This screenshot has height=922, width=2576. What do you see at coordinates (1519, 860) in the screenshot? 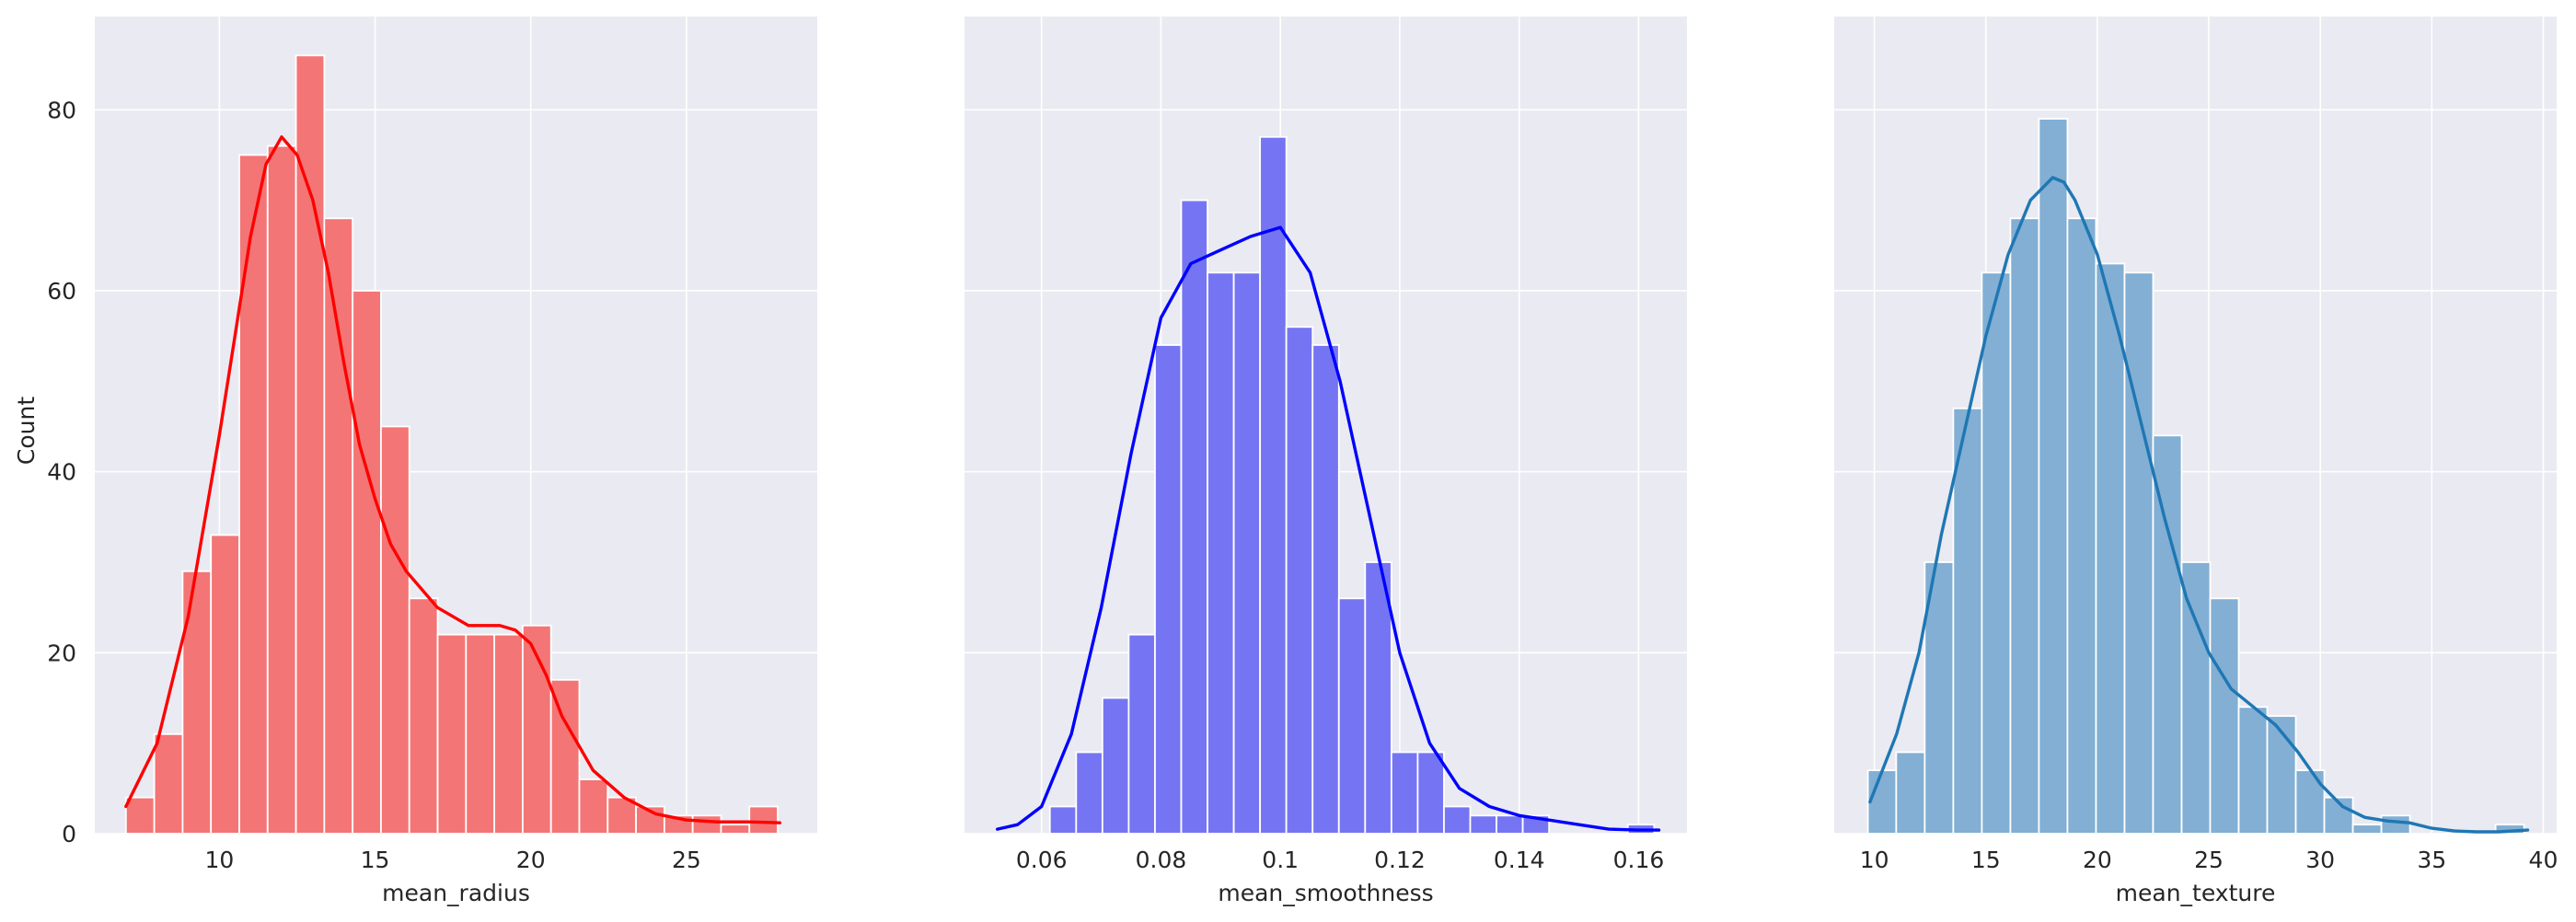
I see `x-tick-label: 0.14` at bounding box center [1519, 860].